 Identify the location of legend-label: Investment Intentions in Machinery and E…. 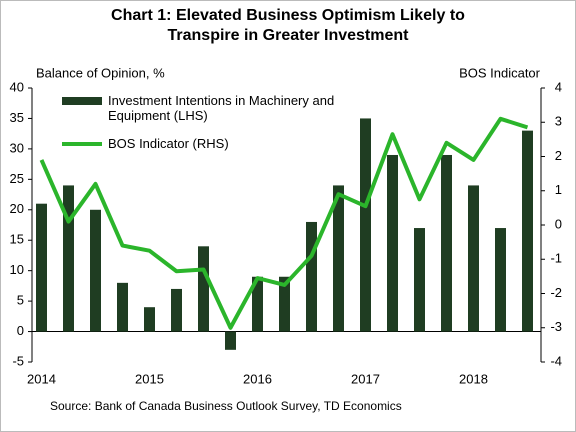
(221, 108).